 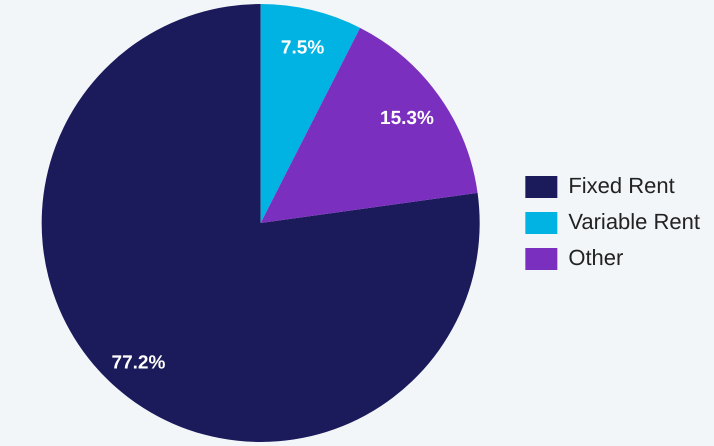 I want to click on legend-label: Variable Rent, so click(x=634, y=221).